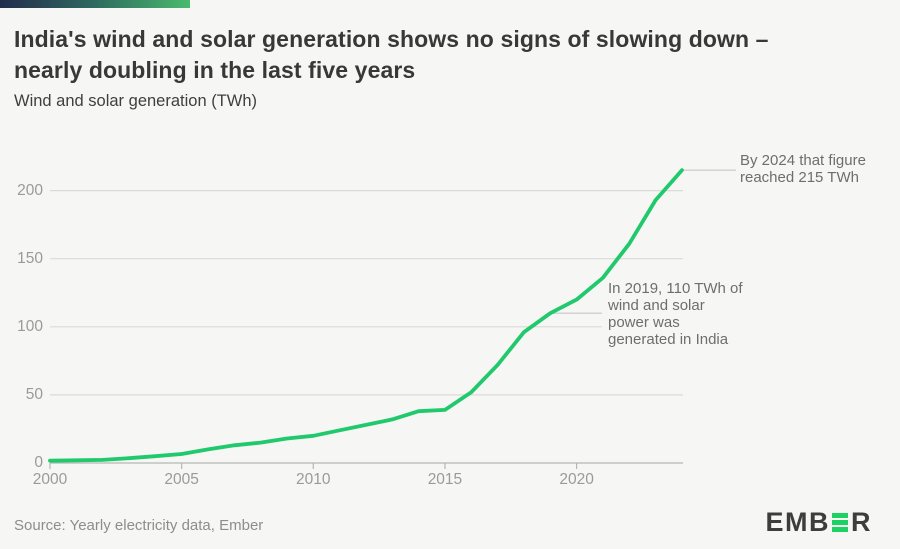 This screenshot has height=549, width=900. I want to click on page-title-line2: nearly doubling in the last five years, so click(215, 70).